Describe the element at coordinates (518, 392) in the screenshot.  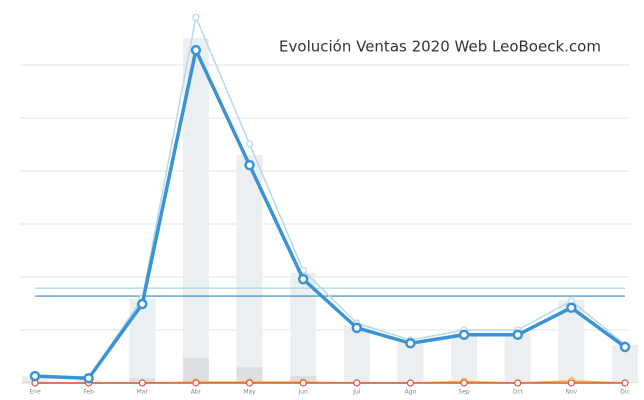
I see `x-tick-label: Oct` at that location.